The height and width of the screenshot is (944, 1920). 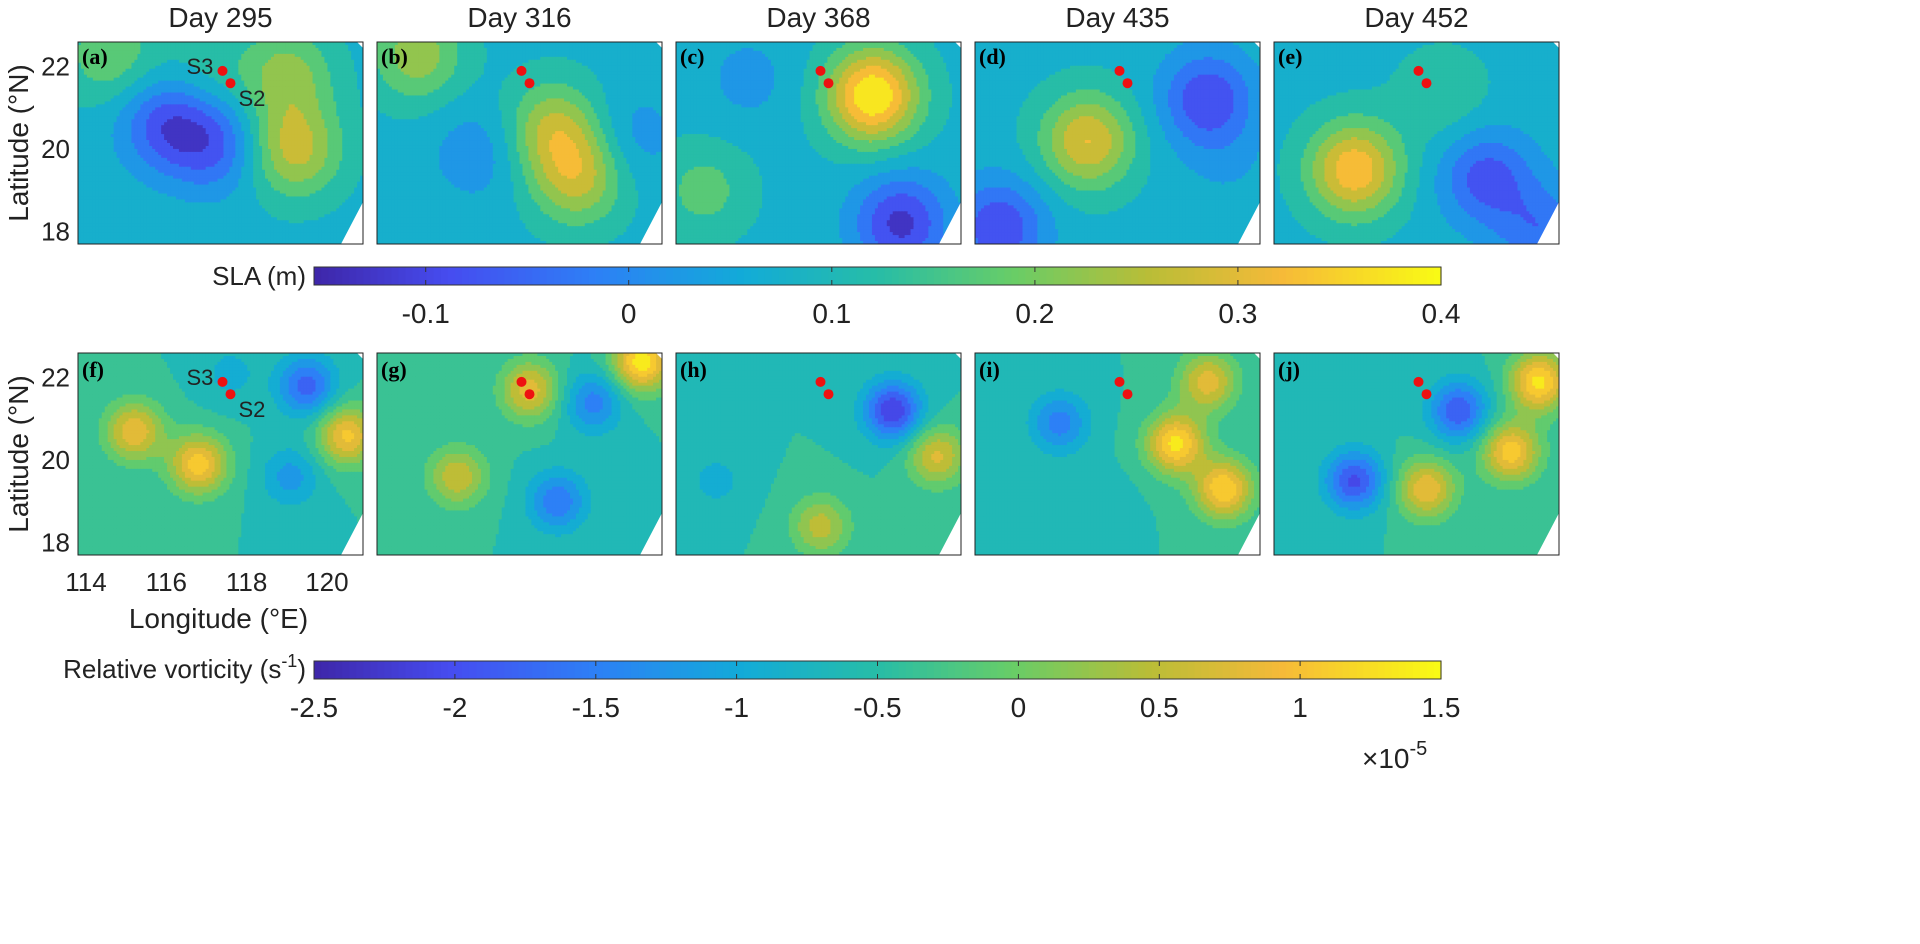 What do you see at coordinates (166, 582) in the screenshot?
I see `x-tick-label: 116` at bounding box center [166, 582].